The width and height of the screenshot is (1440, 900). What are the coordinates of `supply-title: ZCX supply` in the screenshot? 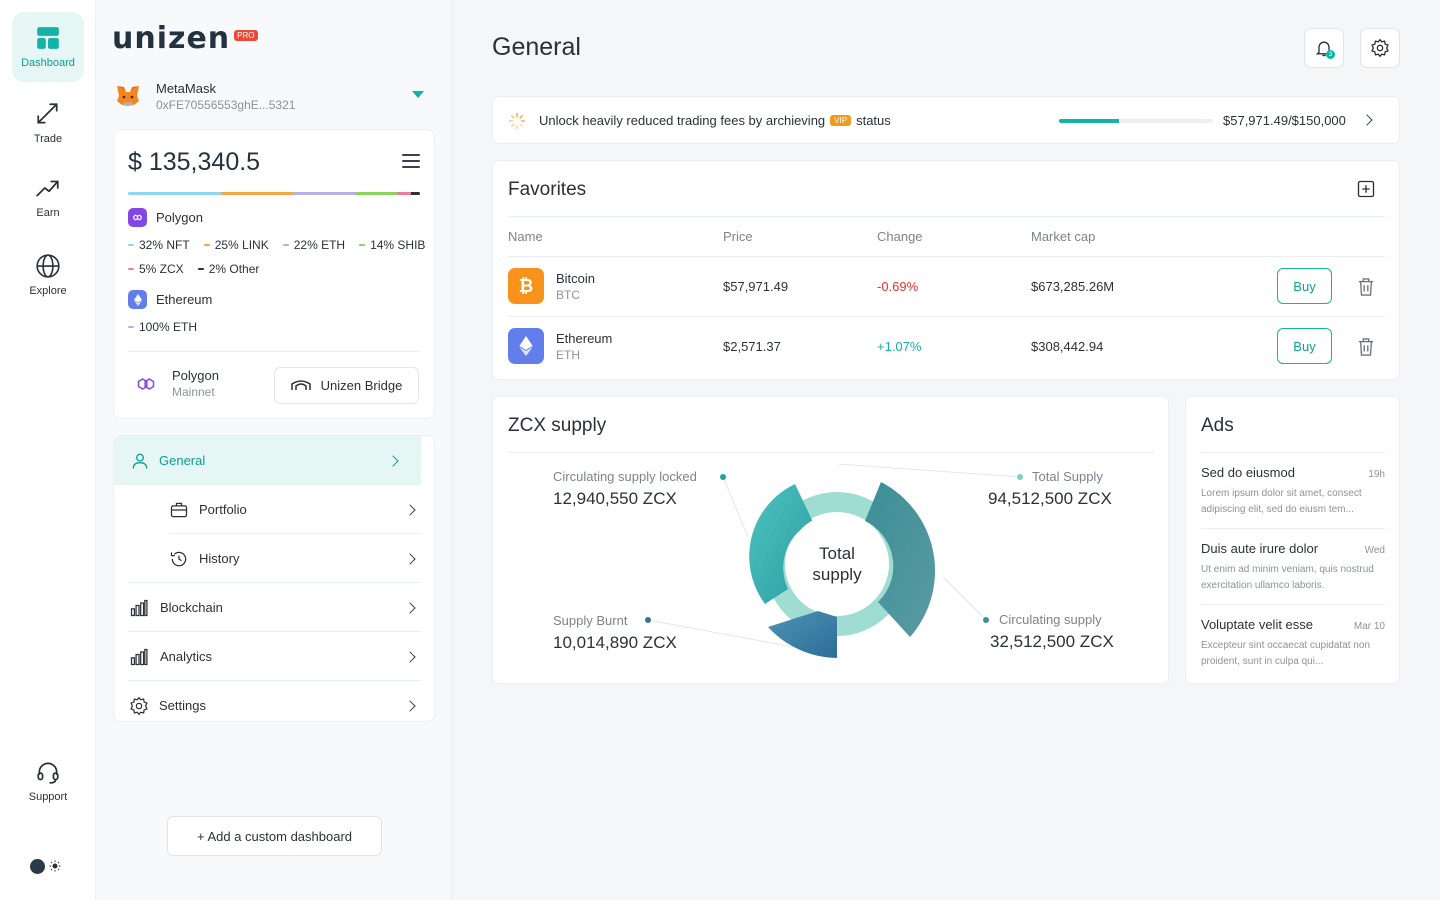 It's located at (557, 425).